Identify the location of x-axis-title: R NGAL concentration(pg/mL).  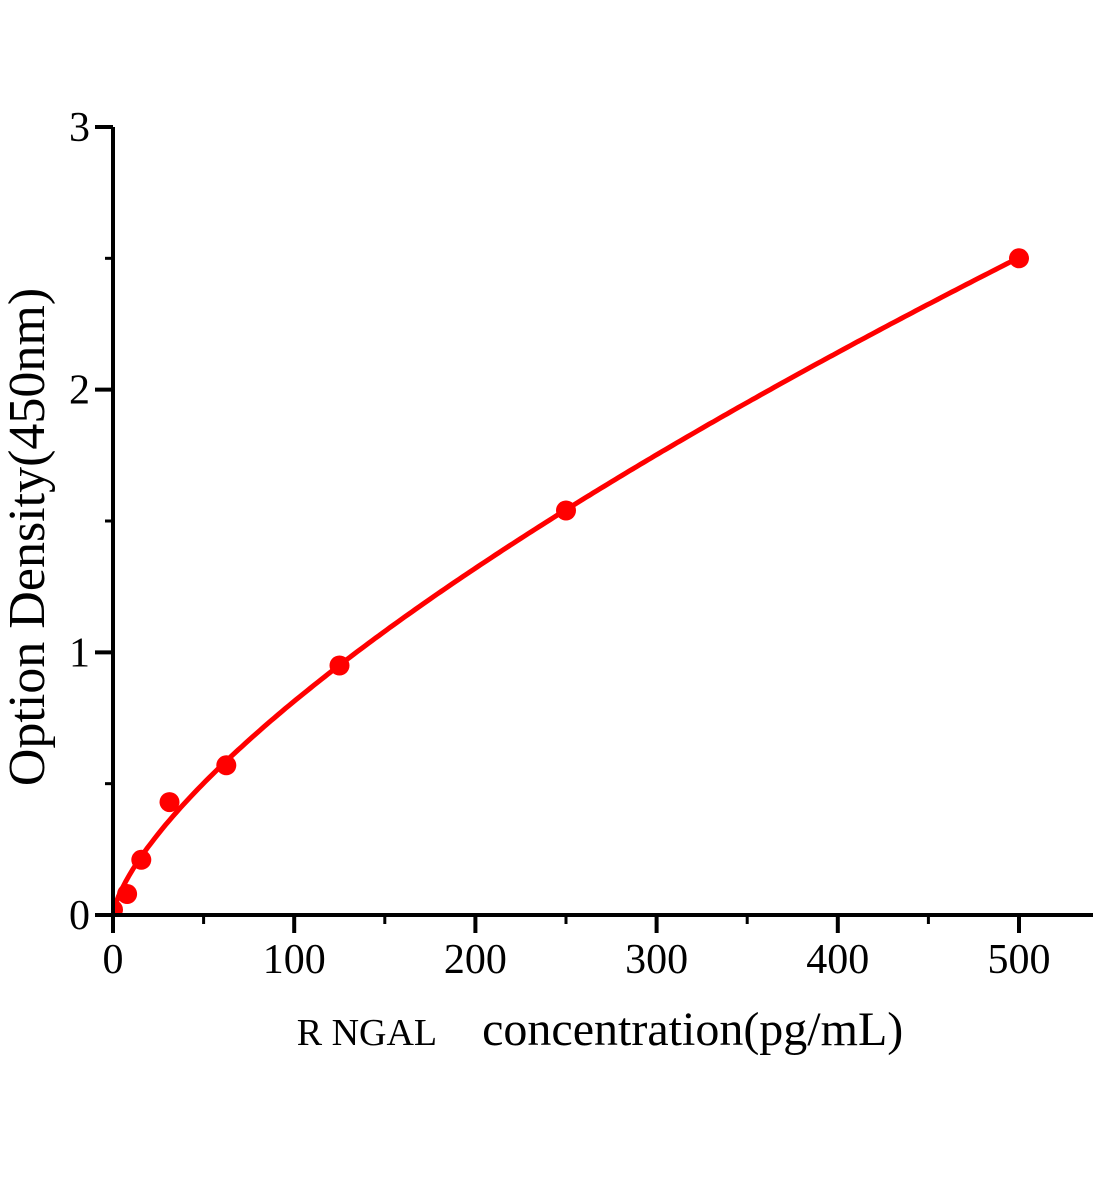
(600, 1029).